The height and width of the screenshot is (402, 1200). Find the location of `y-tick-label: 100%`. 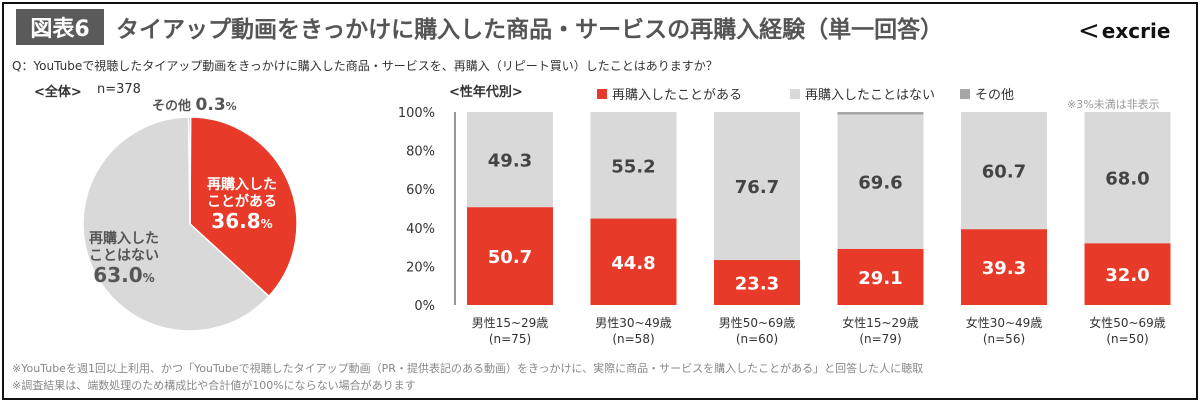

y-tick-label: 100% is located at coordinates (416, 113).